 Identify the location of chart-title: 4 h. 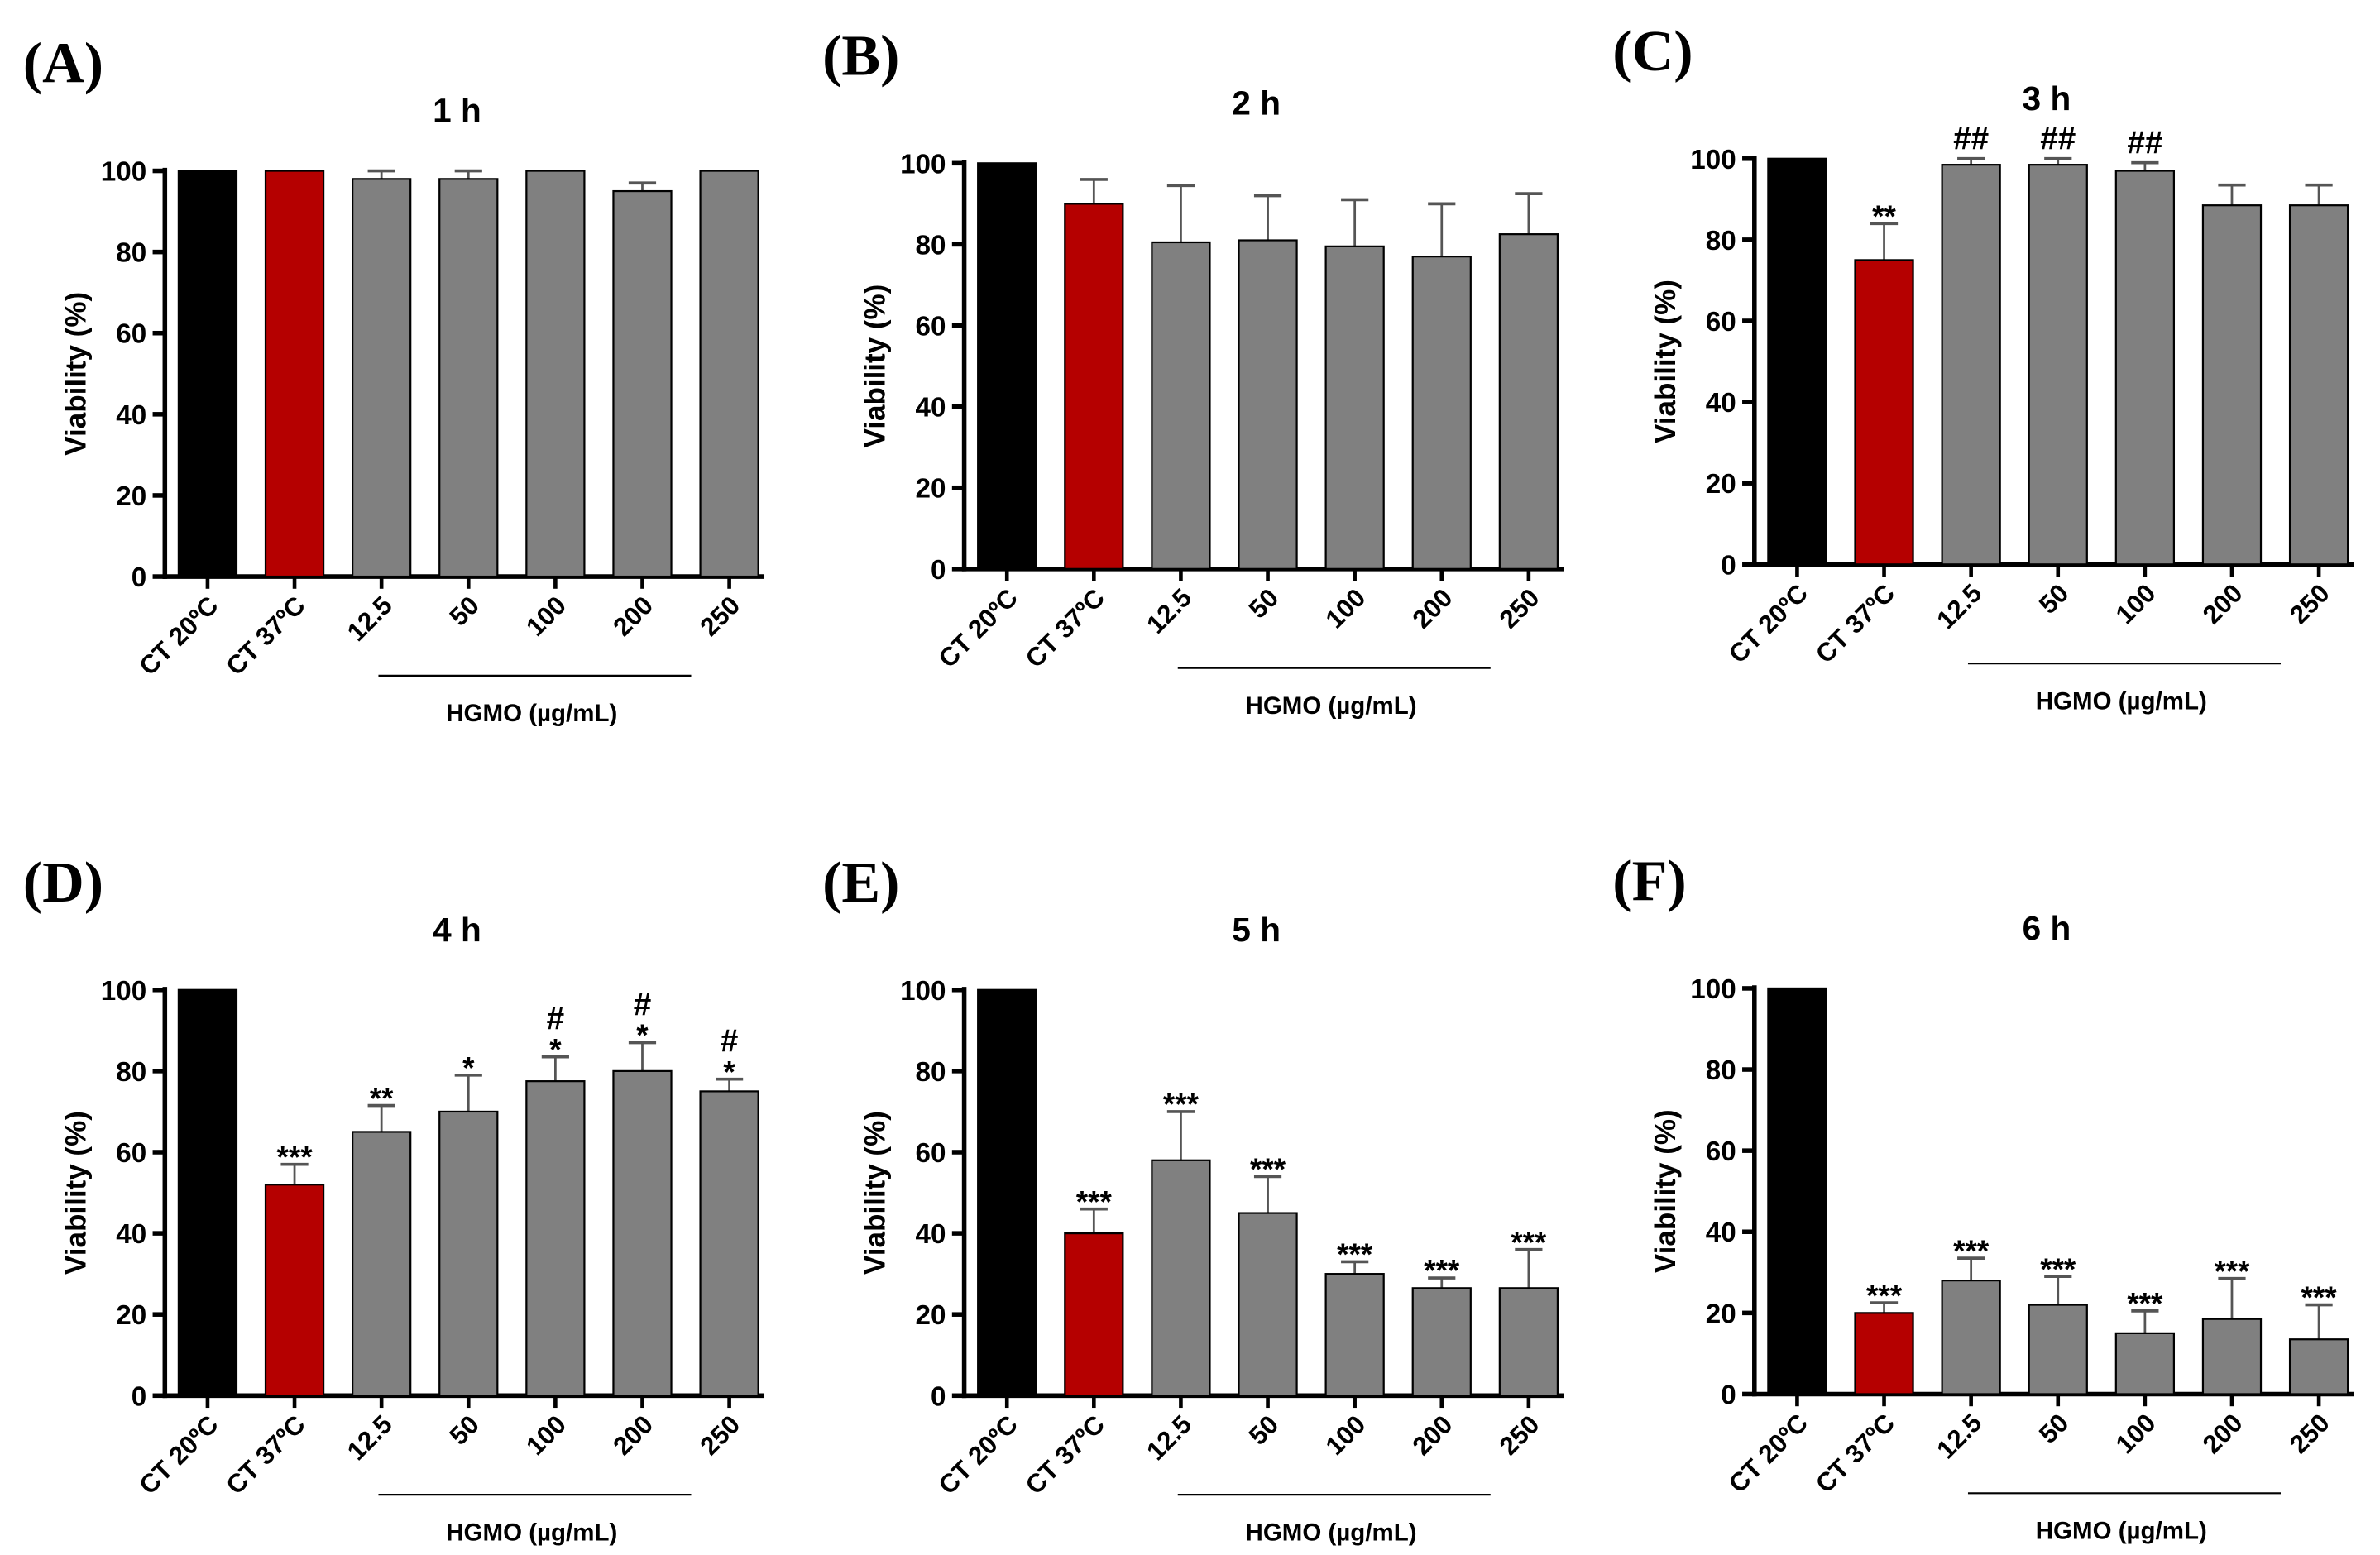
(457, 930).